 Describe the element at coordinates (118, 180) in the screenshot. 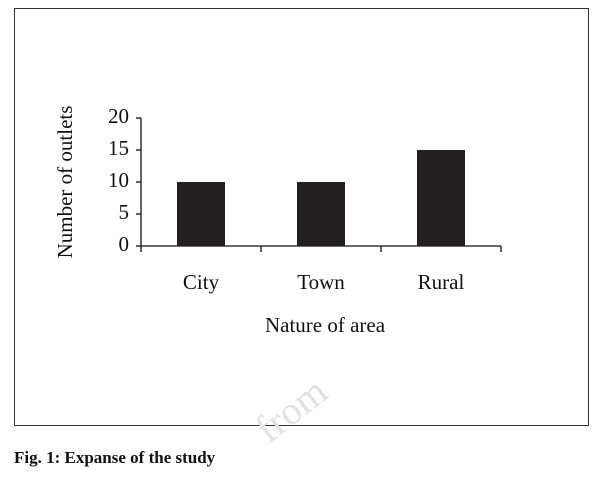

I see `y-tick-label: 10` at that location.